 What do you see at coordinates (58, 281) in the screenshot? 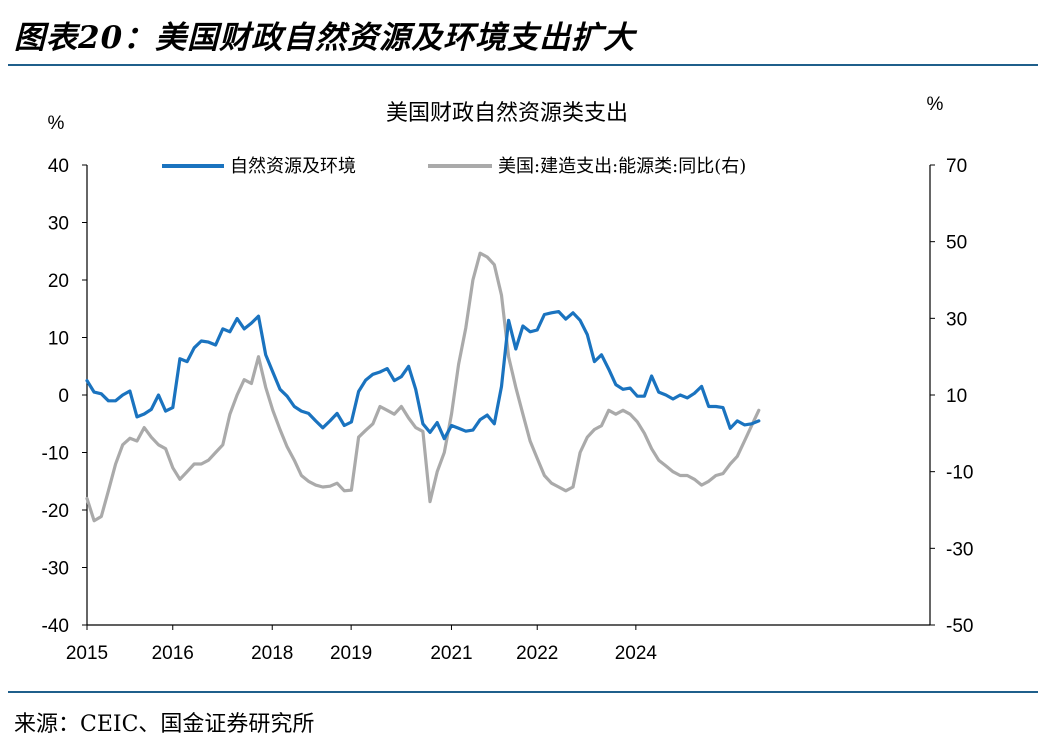
I see `left-tick-label: 20` at bounding box center [58, 281].